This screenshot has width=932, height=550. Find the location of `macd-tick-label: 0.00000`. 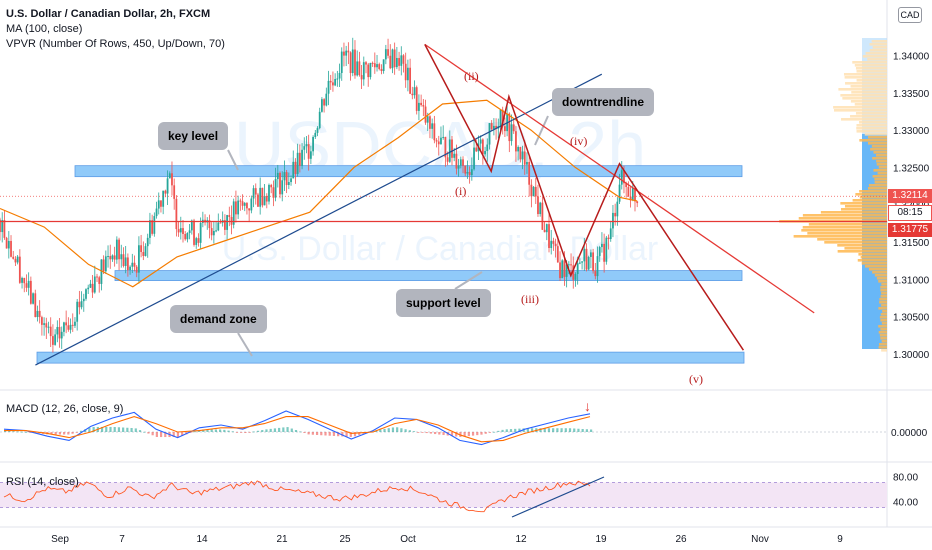

macd-tick-label: 0.00000 is located at coordinates (909, 433).